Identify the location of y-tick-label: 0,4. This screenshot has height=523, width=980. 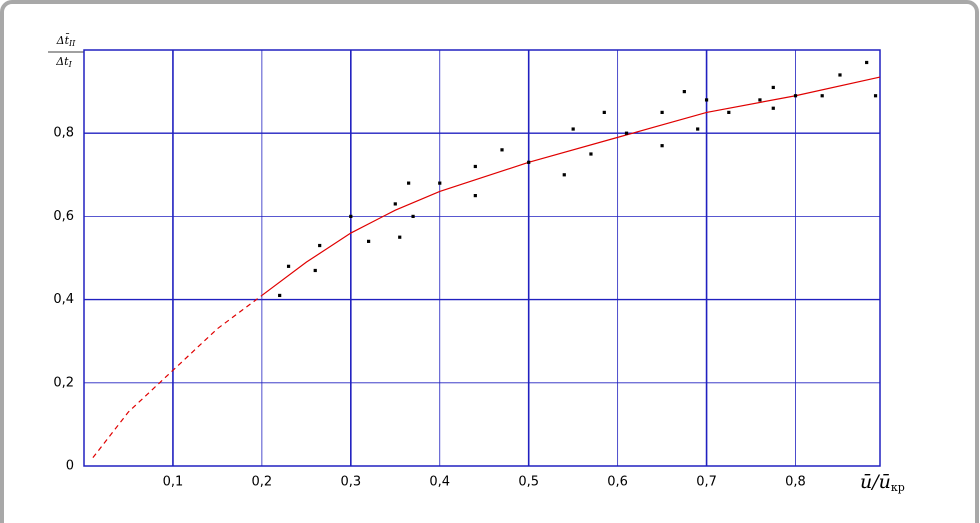
(63, 299).